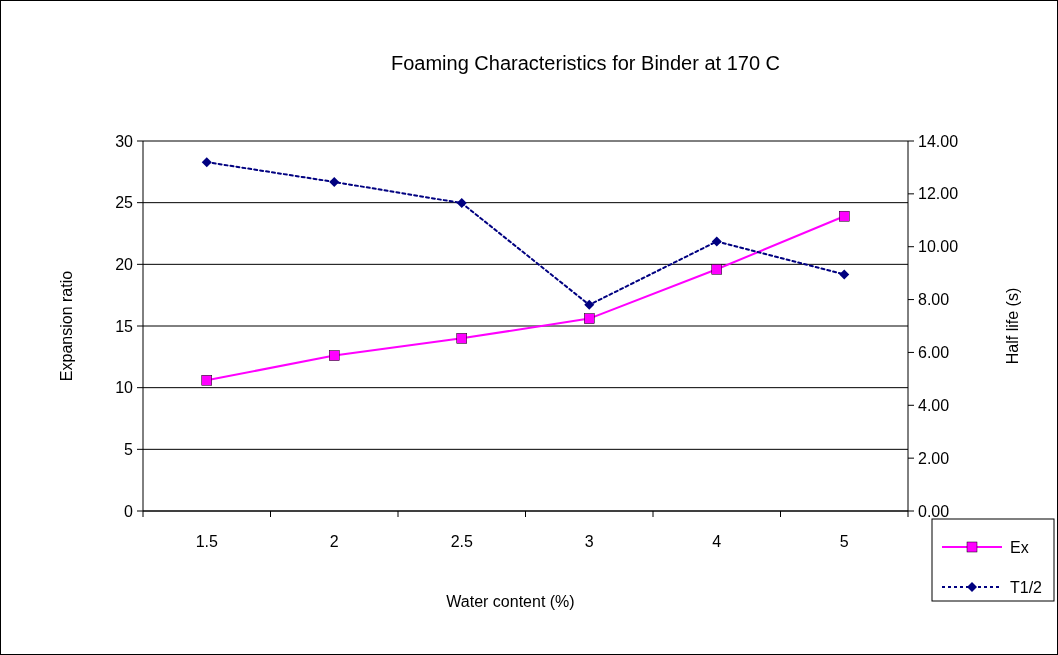 The height and width of the screenshot is (655, 1058). Describe the element at coordinates (844, 541) in the screenshot. I see `x-tick-label: 5` at that location.